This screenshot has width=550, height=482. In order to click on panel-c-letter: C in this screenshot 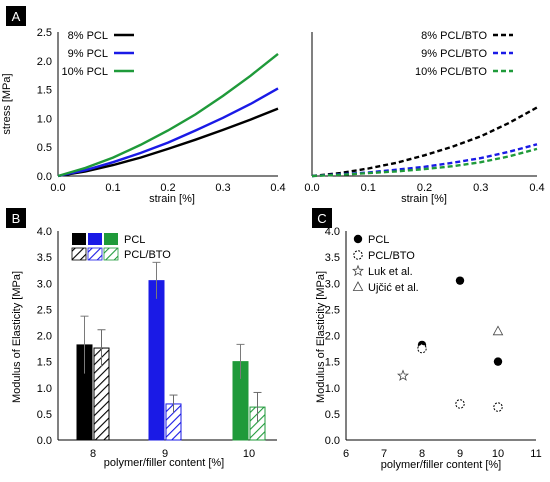, I will do `click(321, 218)`.